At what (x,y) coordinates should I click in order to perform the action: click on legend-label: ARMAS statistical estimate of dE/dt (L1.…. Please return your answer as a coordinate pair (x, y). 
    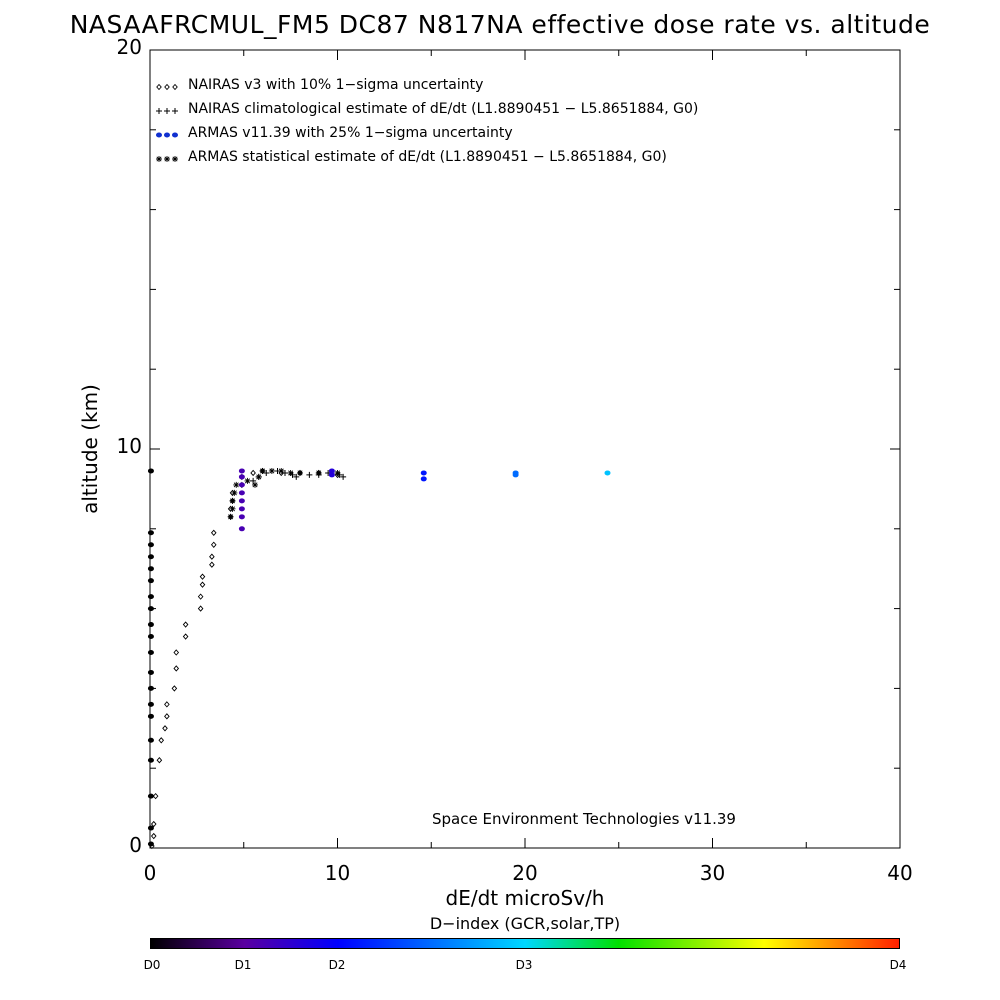
    Looking at the image, I should click on (427, 157).